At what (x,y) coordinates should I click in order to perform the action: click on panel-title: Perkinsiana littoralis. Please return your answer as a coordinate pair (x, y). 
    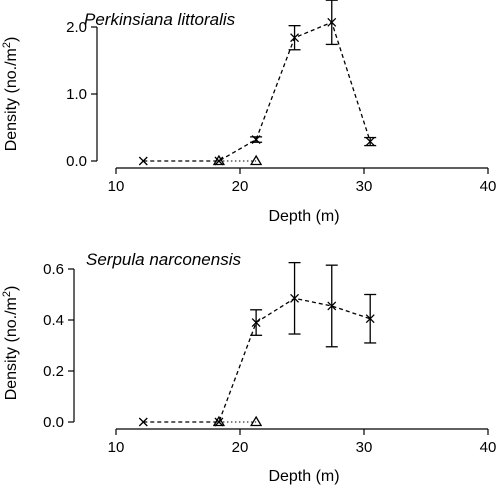
    Looking at the image, I should click on (160, 19).